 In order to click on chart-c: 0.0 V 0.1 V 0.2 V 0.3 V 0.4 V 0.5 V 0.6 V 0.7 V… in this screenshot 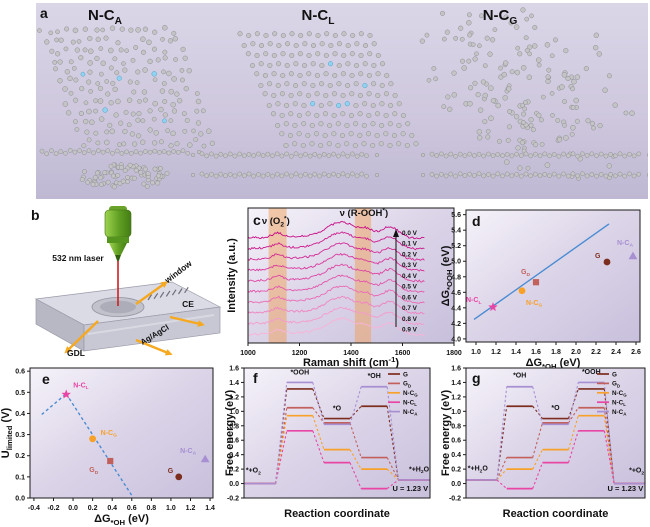, I will do `click(344, 288)`.